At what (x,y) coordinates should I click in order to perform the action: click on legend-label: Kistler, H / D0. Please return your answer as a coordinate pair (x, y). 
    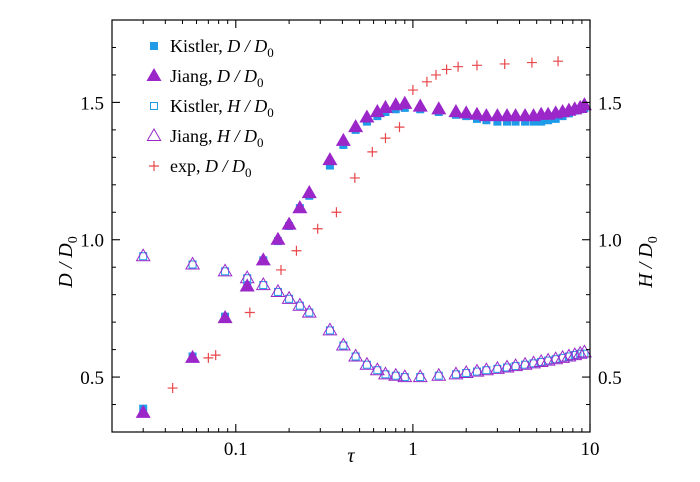
    Looking at the image, I should click on (222, 108).